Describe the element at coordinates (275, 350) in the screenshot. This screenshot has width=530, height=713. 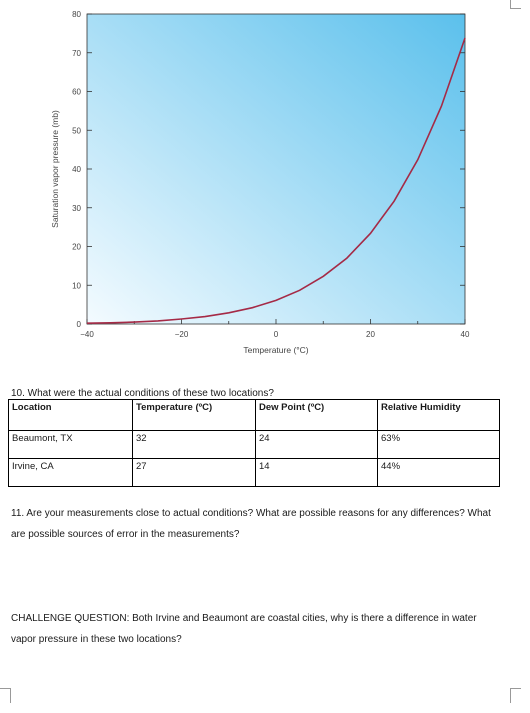
I see `x-axis-title: Temperature (°C)` at that location.